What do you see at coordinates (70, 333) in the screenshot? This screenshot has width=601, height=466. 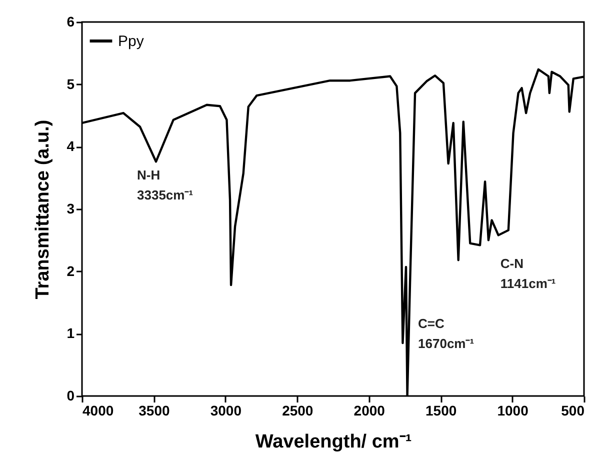 I see `y-tick-label: 1` at bounding box center [70, 333].